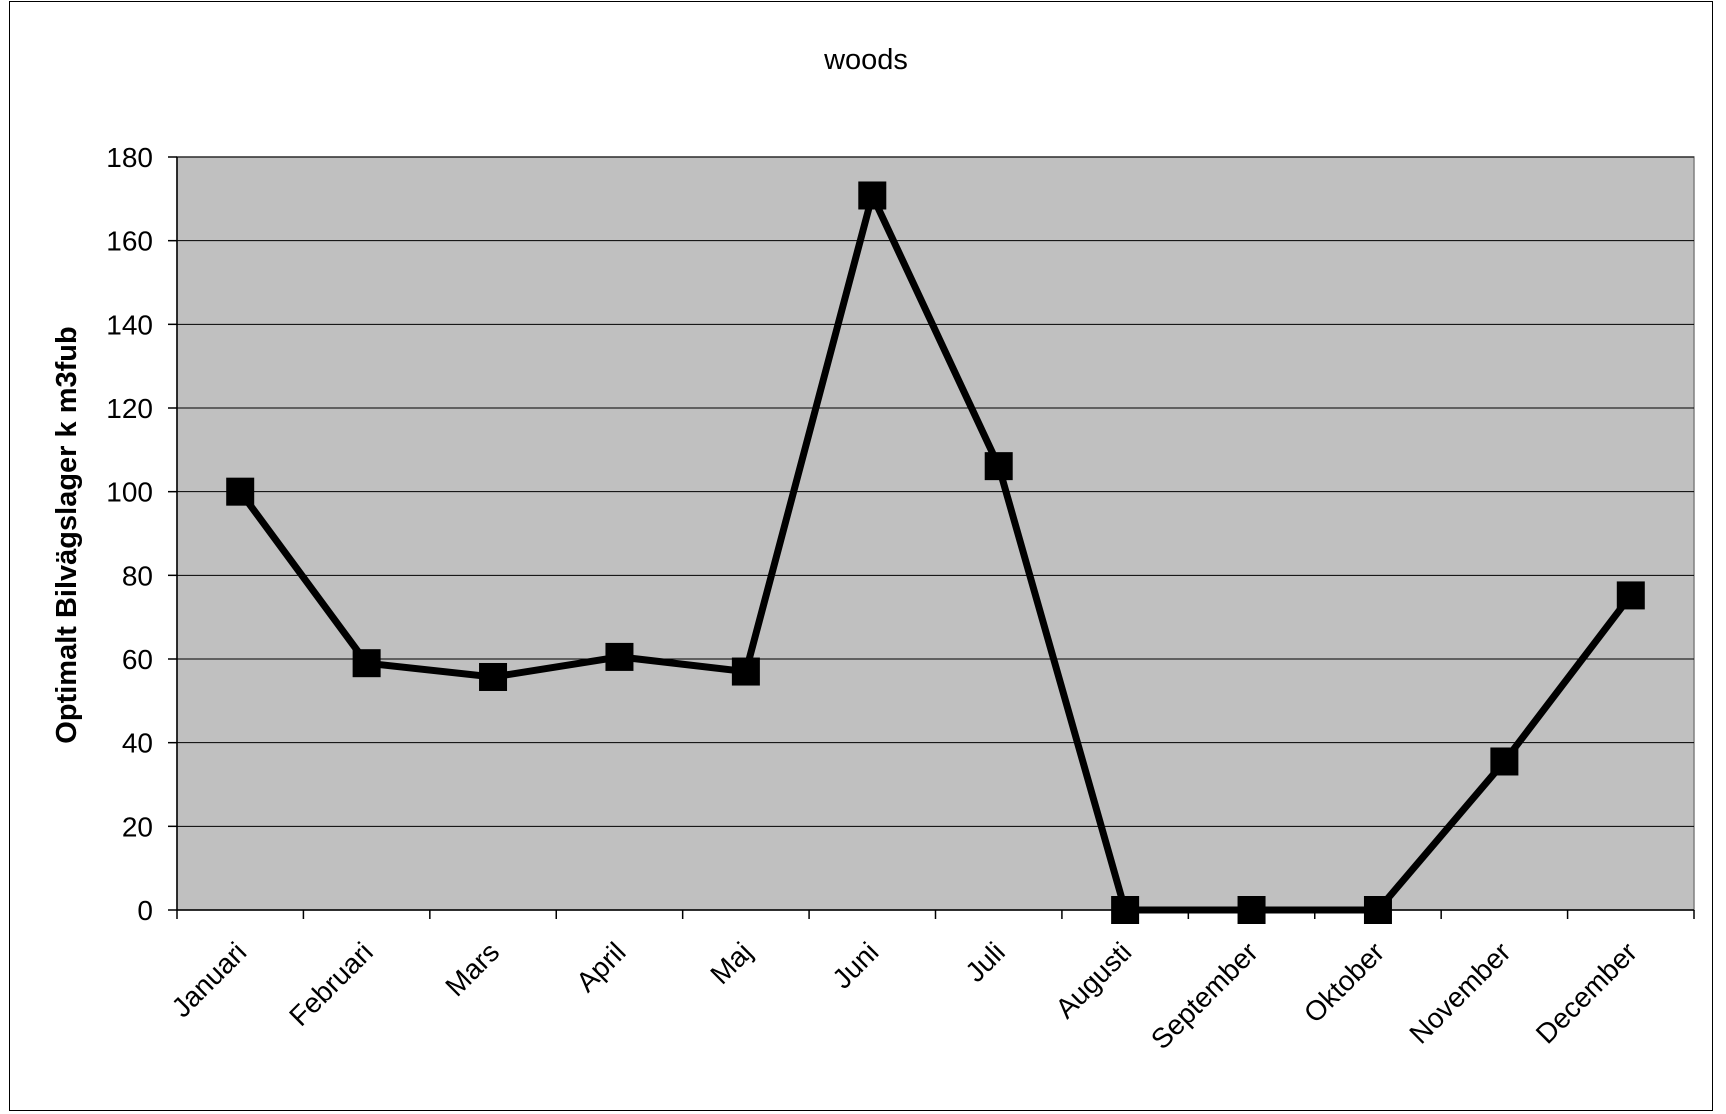  What do you see at coordinates (731, 963) in the screenshot?
I see `x-tick-label: Maj` at bounding box center [731, 963].